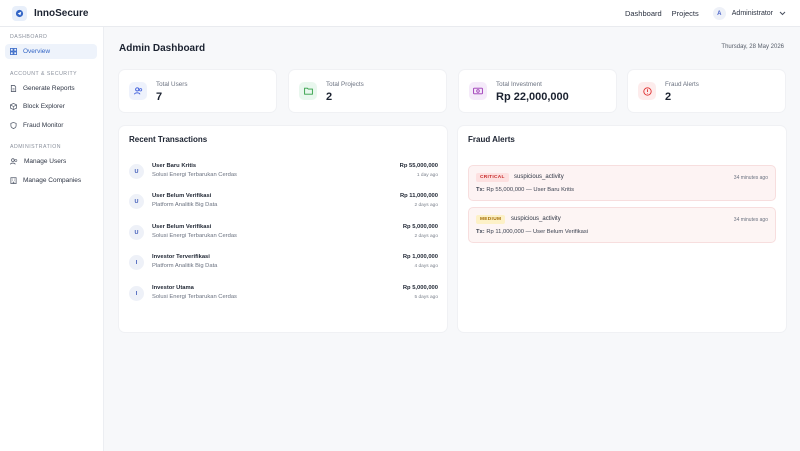 The image size is (800, 451). Describe the element at coordinates (29, 37) in the screenshot. I see `sidebar-section-dashboard: DASHBOARD` at that location.